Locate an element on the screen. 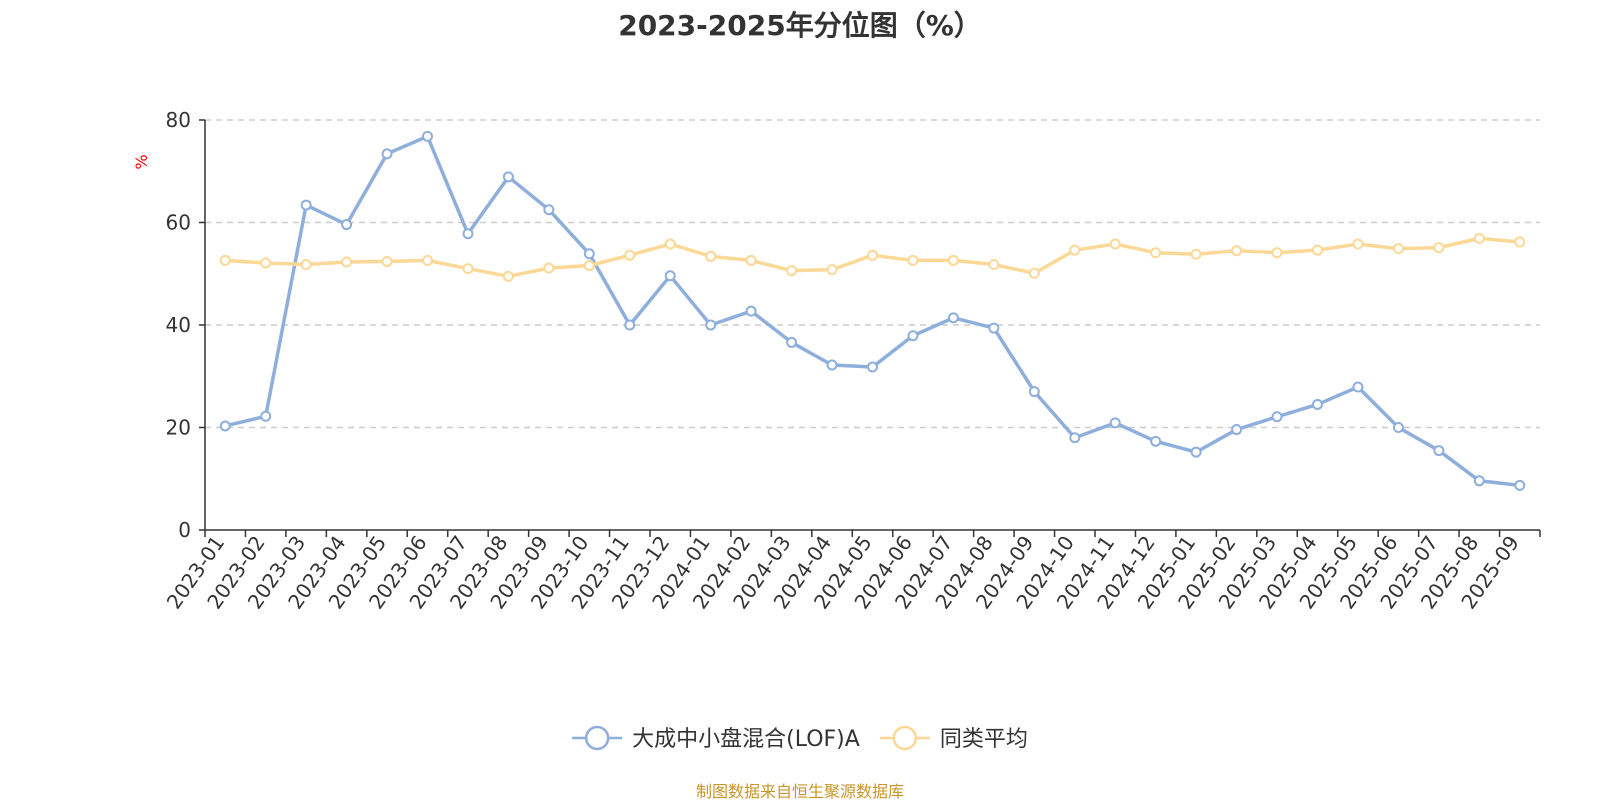 The width and height of the screenshot is (1600, 802). legend: 大成中小盘混合(LOF)A 同类平均 is located at coordinates (800, 738).